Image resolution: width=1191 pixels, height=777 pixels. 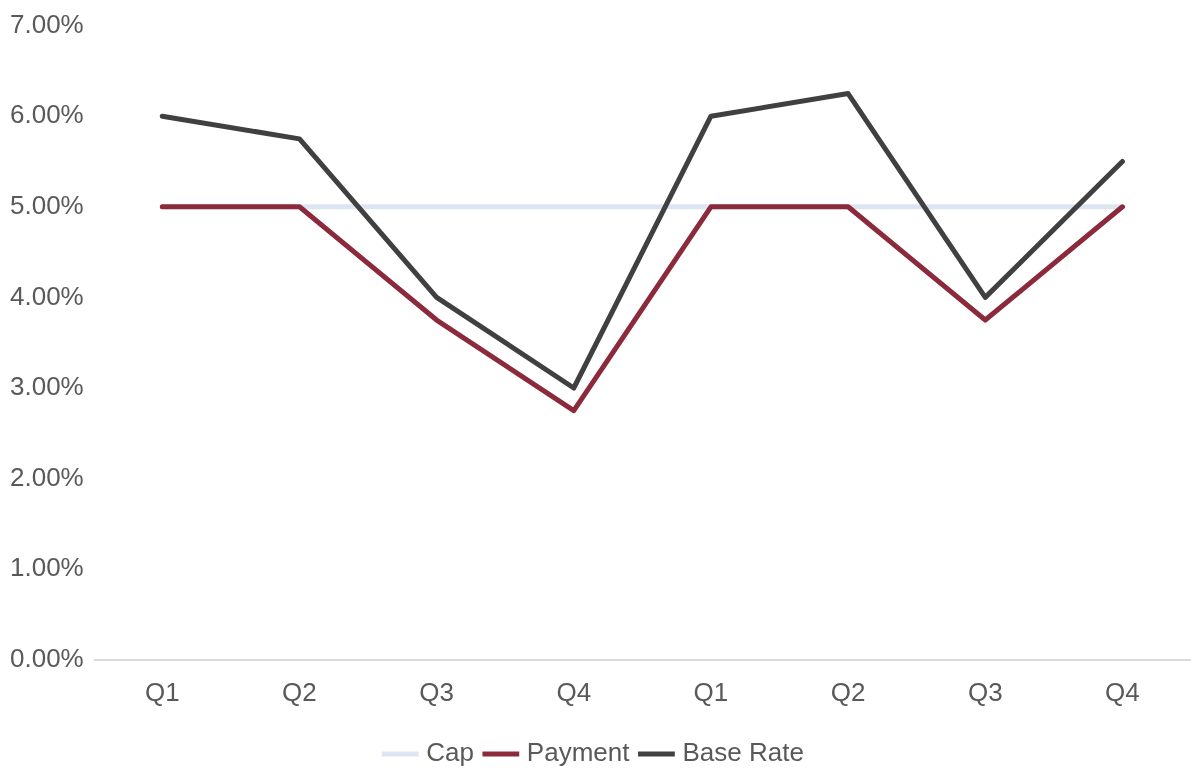 I want to click on y-tick-label: 5.00%, so click(x=46, y=204).